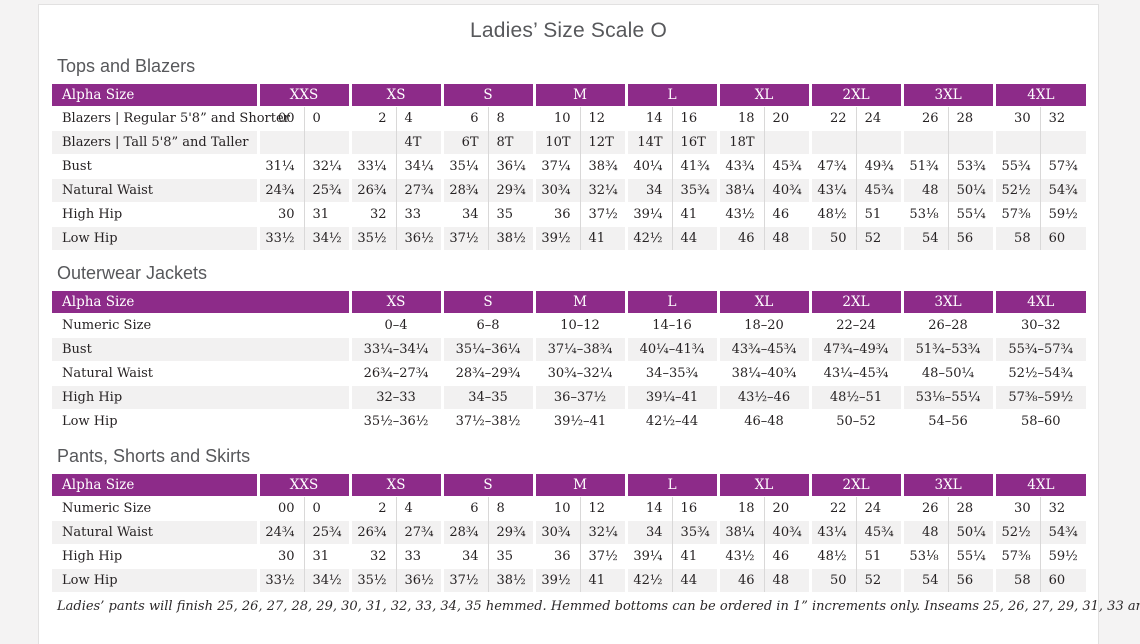 Image resolution: width=1140 pixels, height=644 pixels. I want to click on size-cell: 35¾, so click(695, 531).